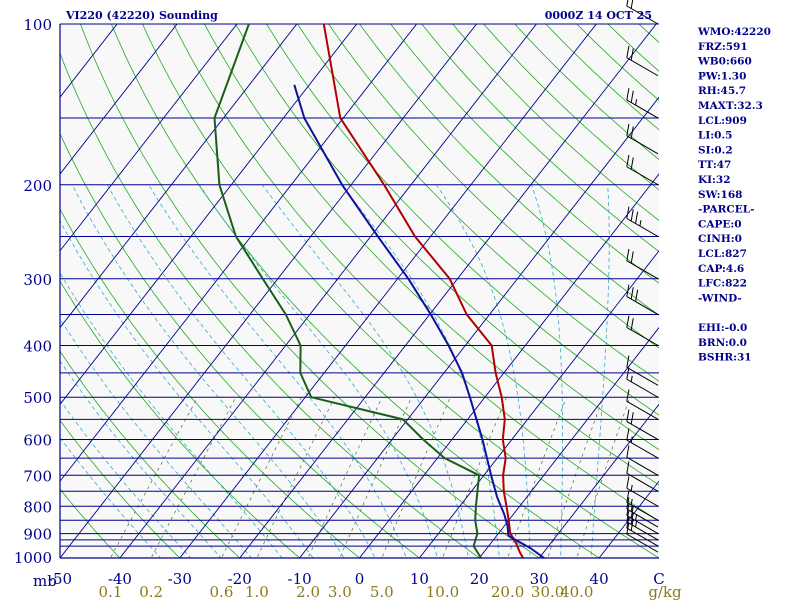 This screenshot has height=600, width=800. I want to click on sounding-datetime: 0000Z 14 OCT 25, so click(598, 15).